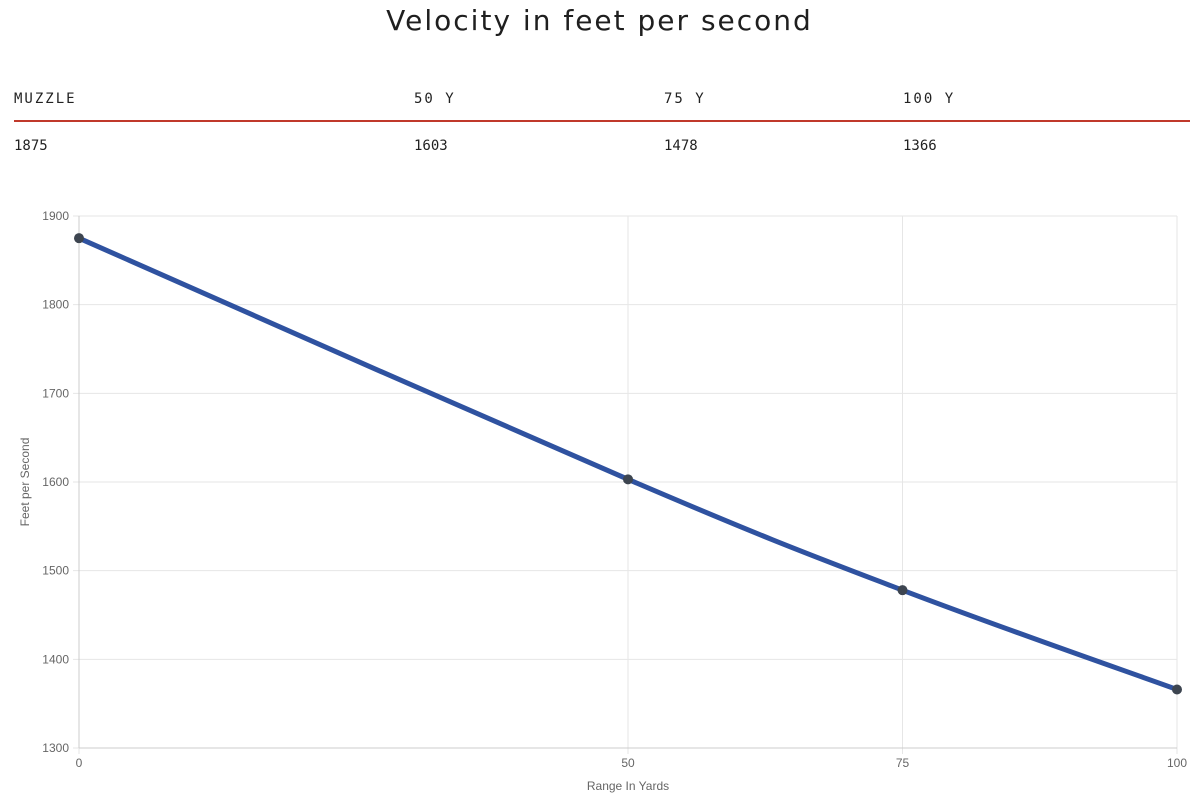 Image resolution: width=1199 pixels, height=803 pixels. I want to click on header-50-yards: 50 Y, so click(435, 99).